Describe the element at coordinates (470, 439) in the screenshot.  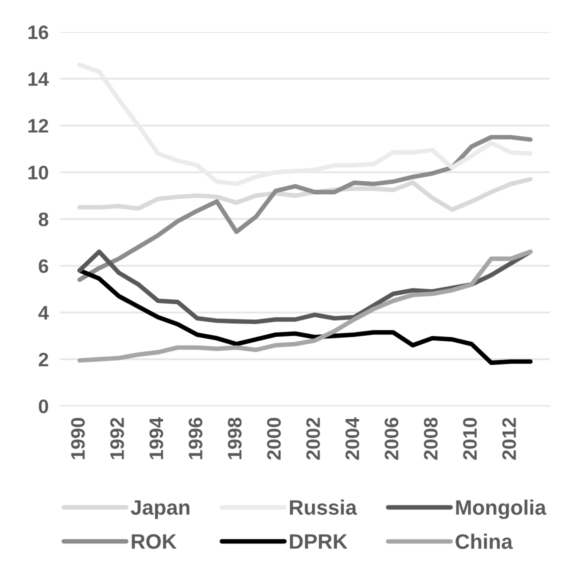
I see `x-tick-label: 2010` at that location.